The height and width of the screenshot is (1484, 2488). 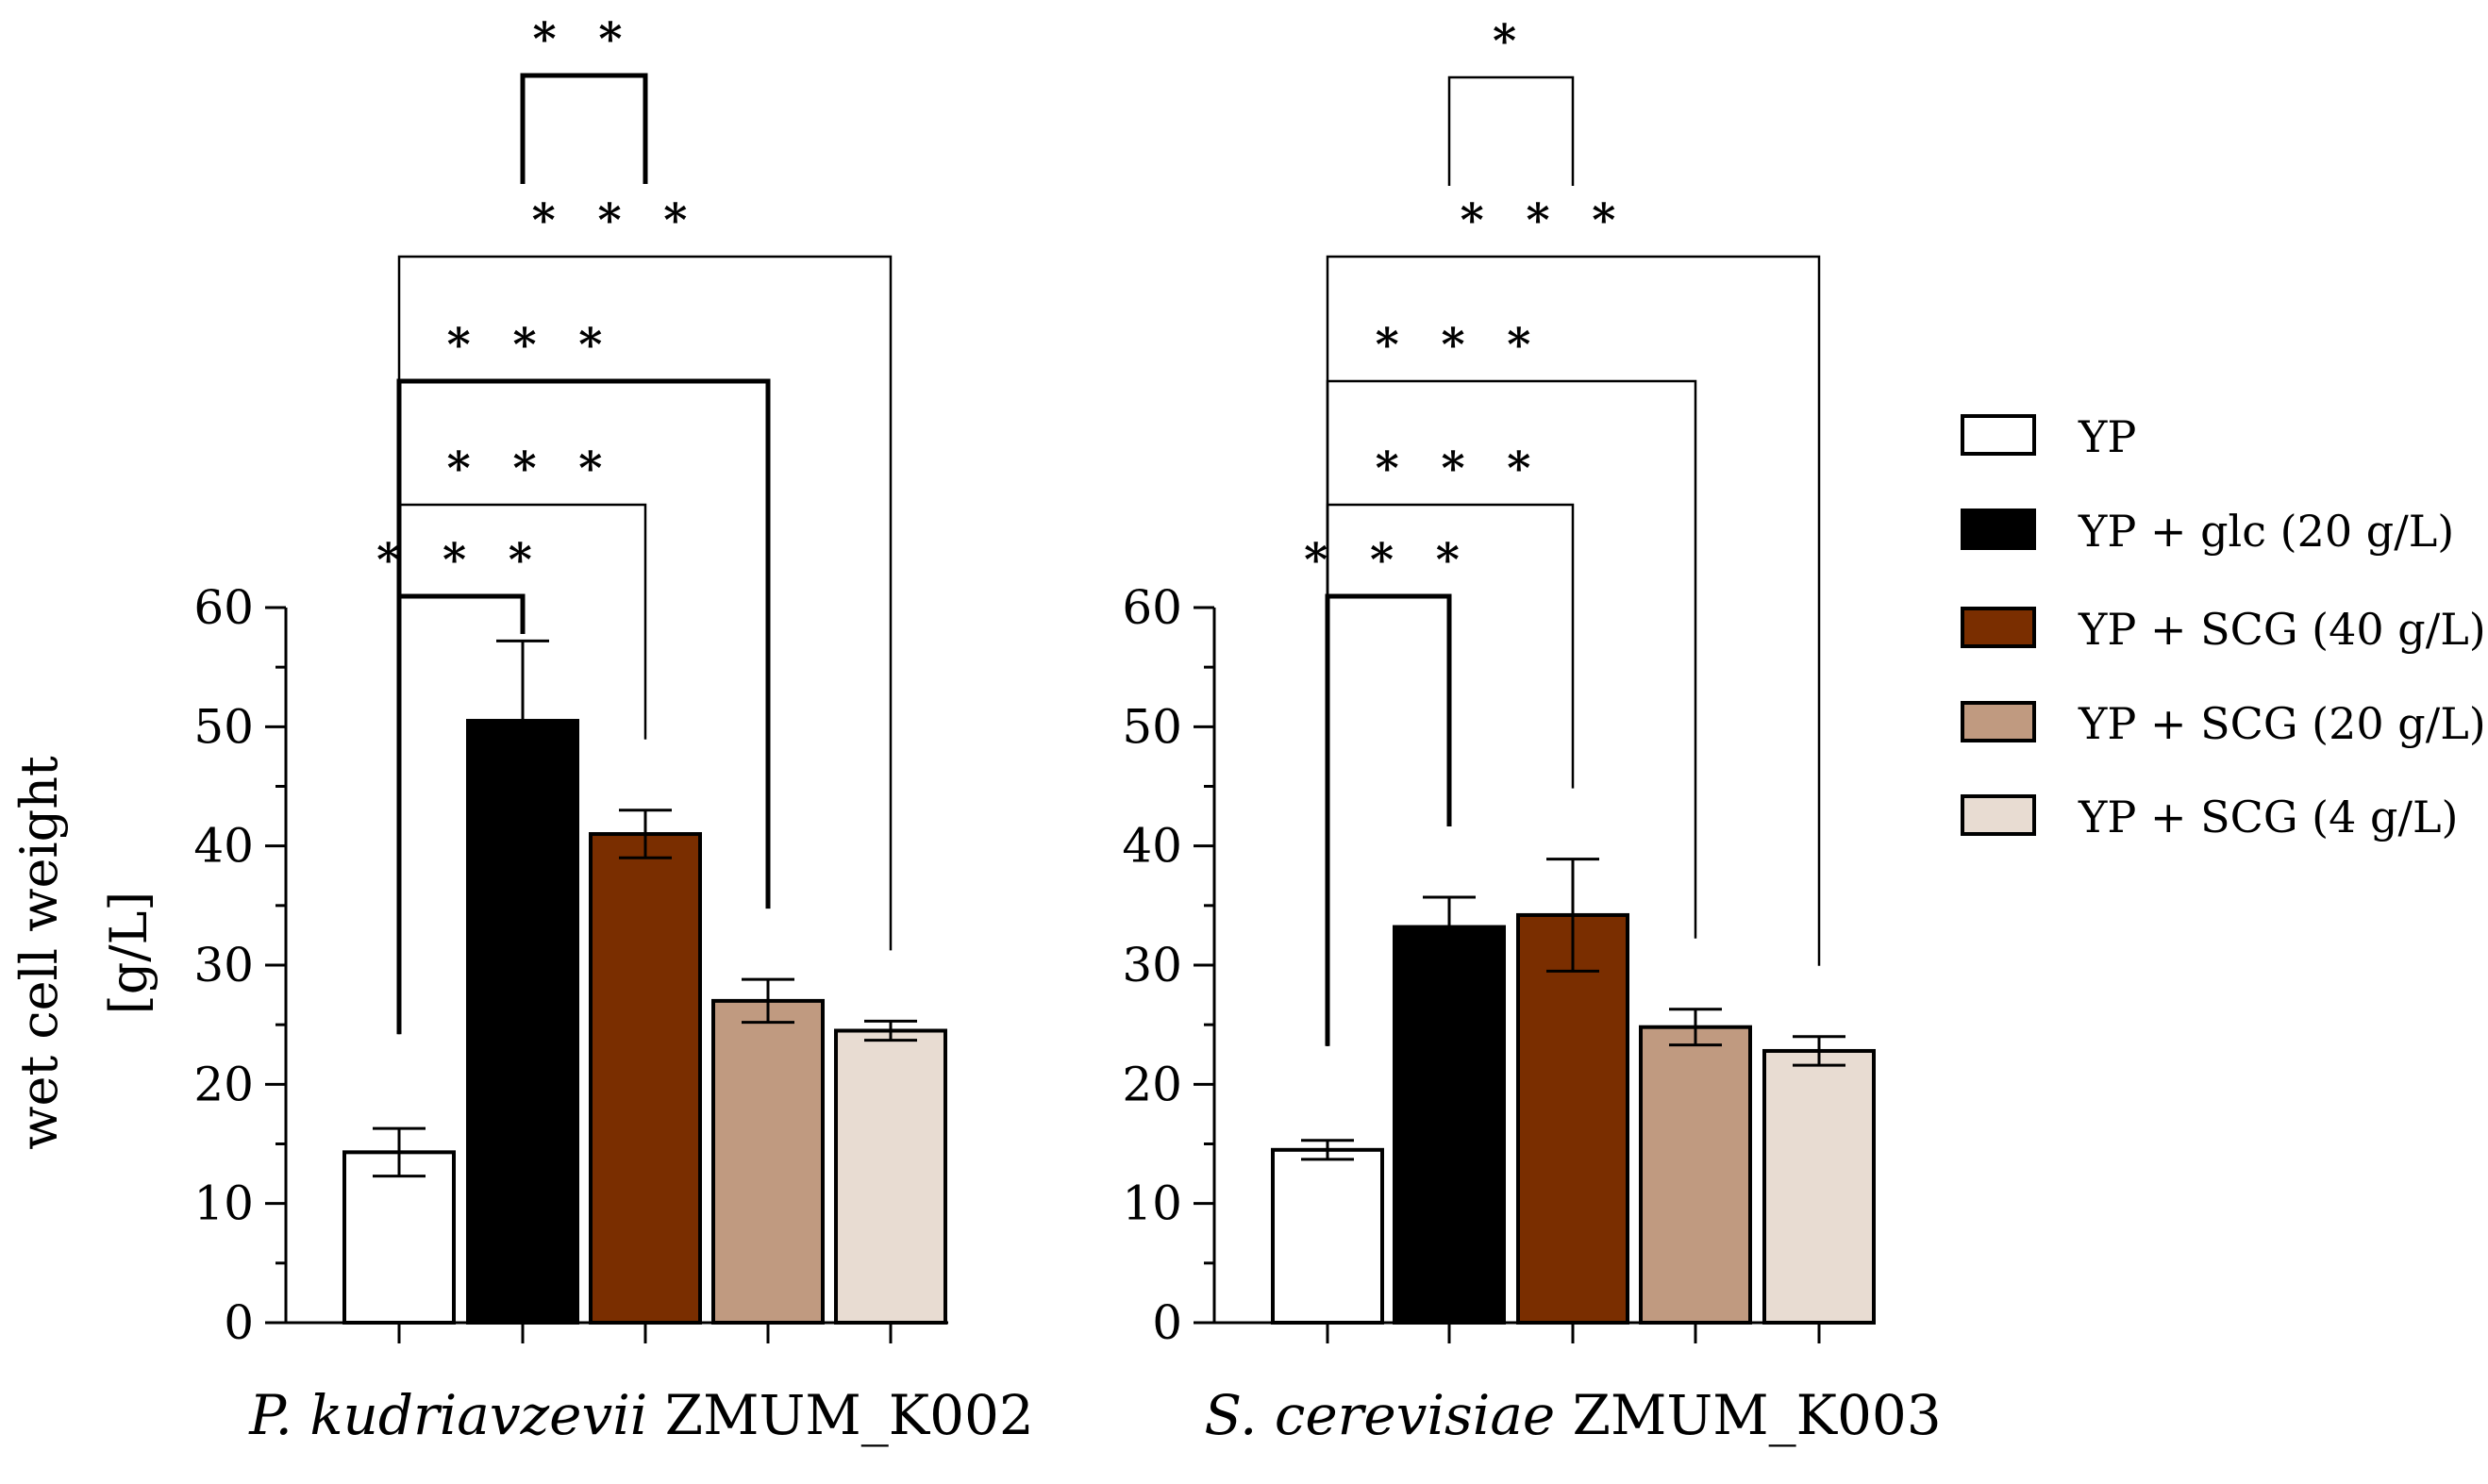 What do you see at coordinates (2107, 436) in the screenshot?
I see `legend-label: YP` at bounding box center [2107, 436].